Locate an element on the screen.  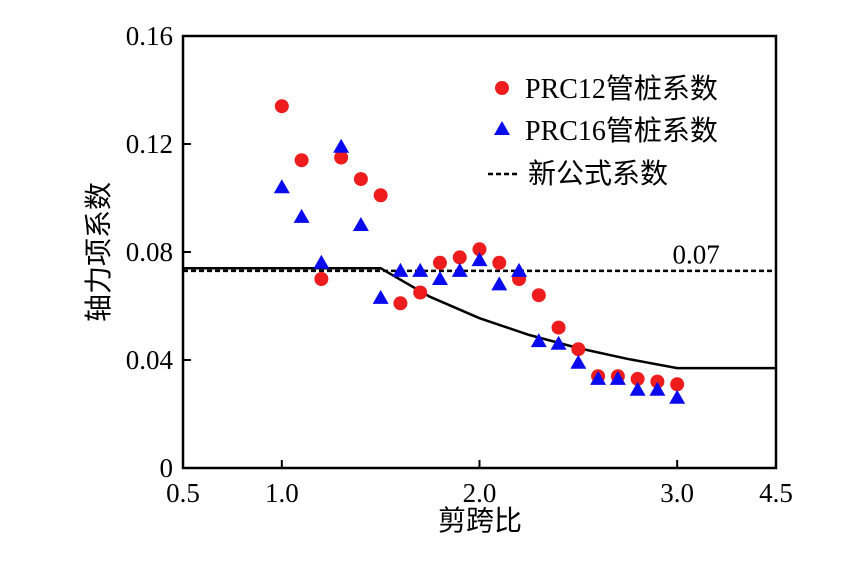
y-tick-label: 0.16 is located at coordinates (149, 36).